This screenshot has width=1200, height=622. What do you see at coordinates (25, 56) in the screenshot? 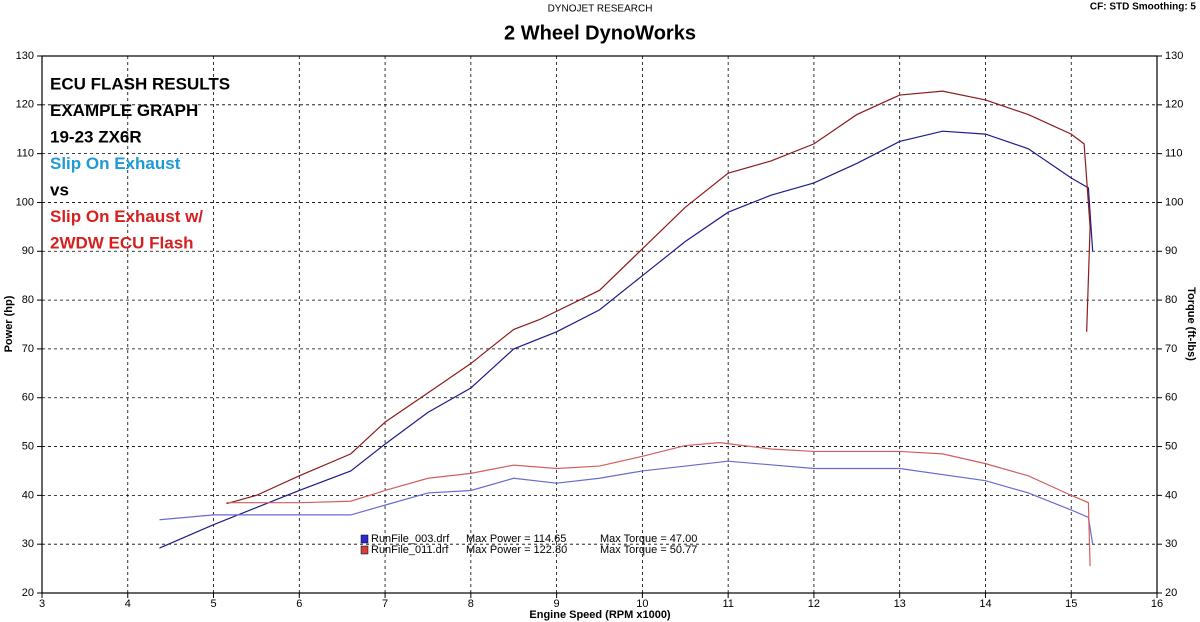
I see `y-tick-label: 130` at bounding box center [25, 56].